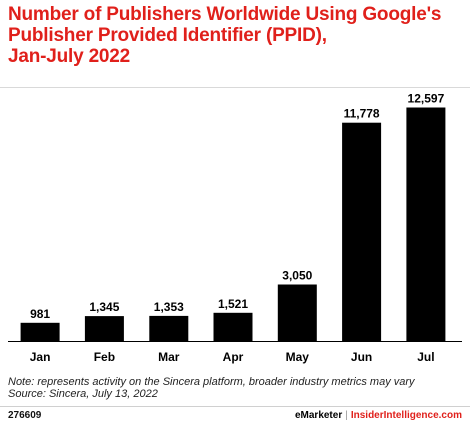  I want to click on value-label-may: 3,050, so click(297, 276).